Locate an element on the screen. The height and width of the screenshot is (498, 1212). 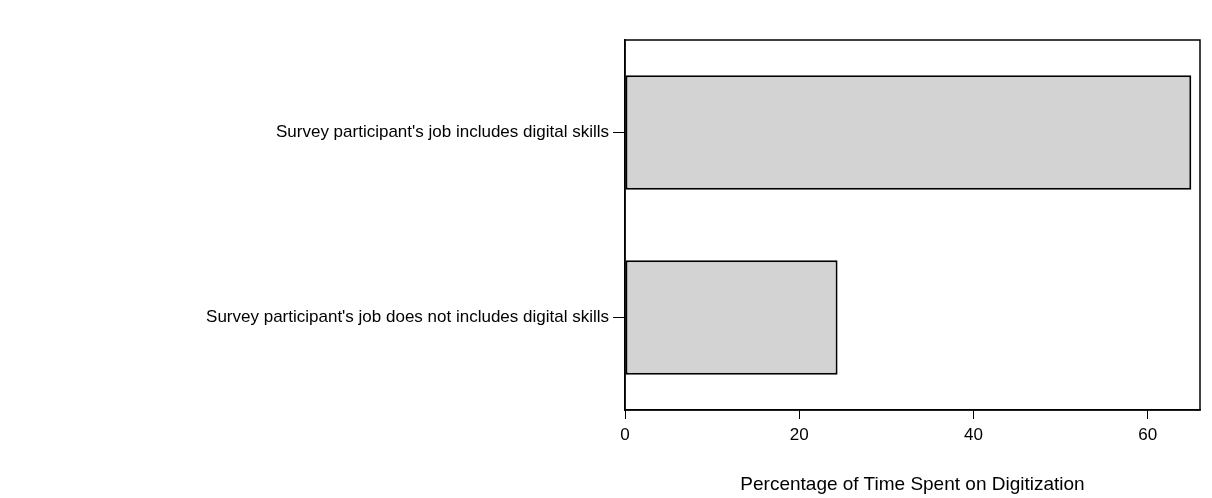
x-axis-title: Percentage of Time Spent on Digitization is located at coordinates (912, 483).